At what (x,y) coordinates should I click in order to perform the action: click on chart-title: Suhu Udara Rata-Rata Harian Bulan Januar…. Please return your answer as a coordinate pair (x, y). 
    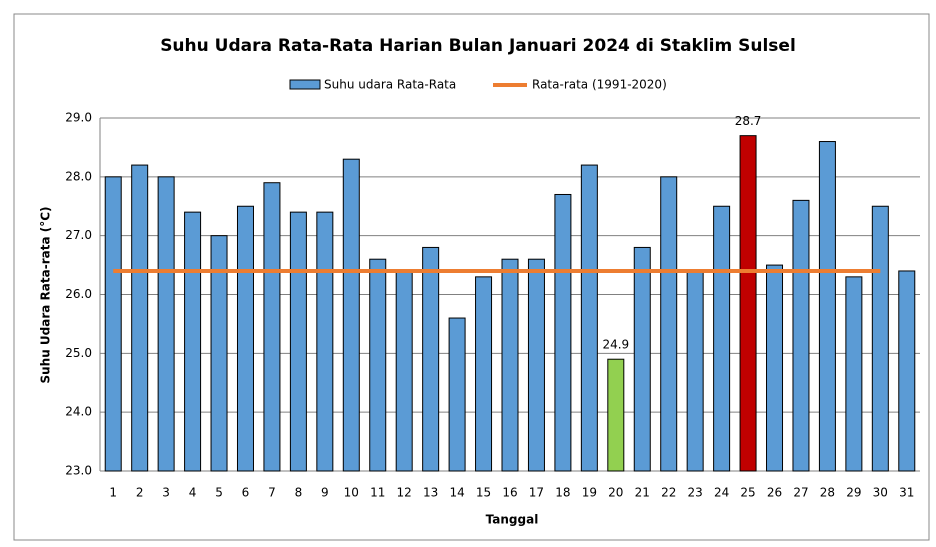
    Looking at the image, I should click on (478, 46).